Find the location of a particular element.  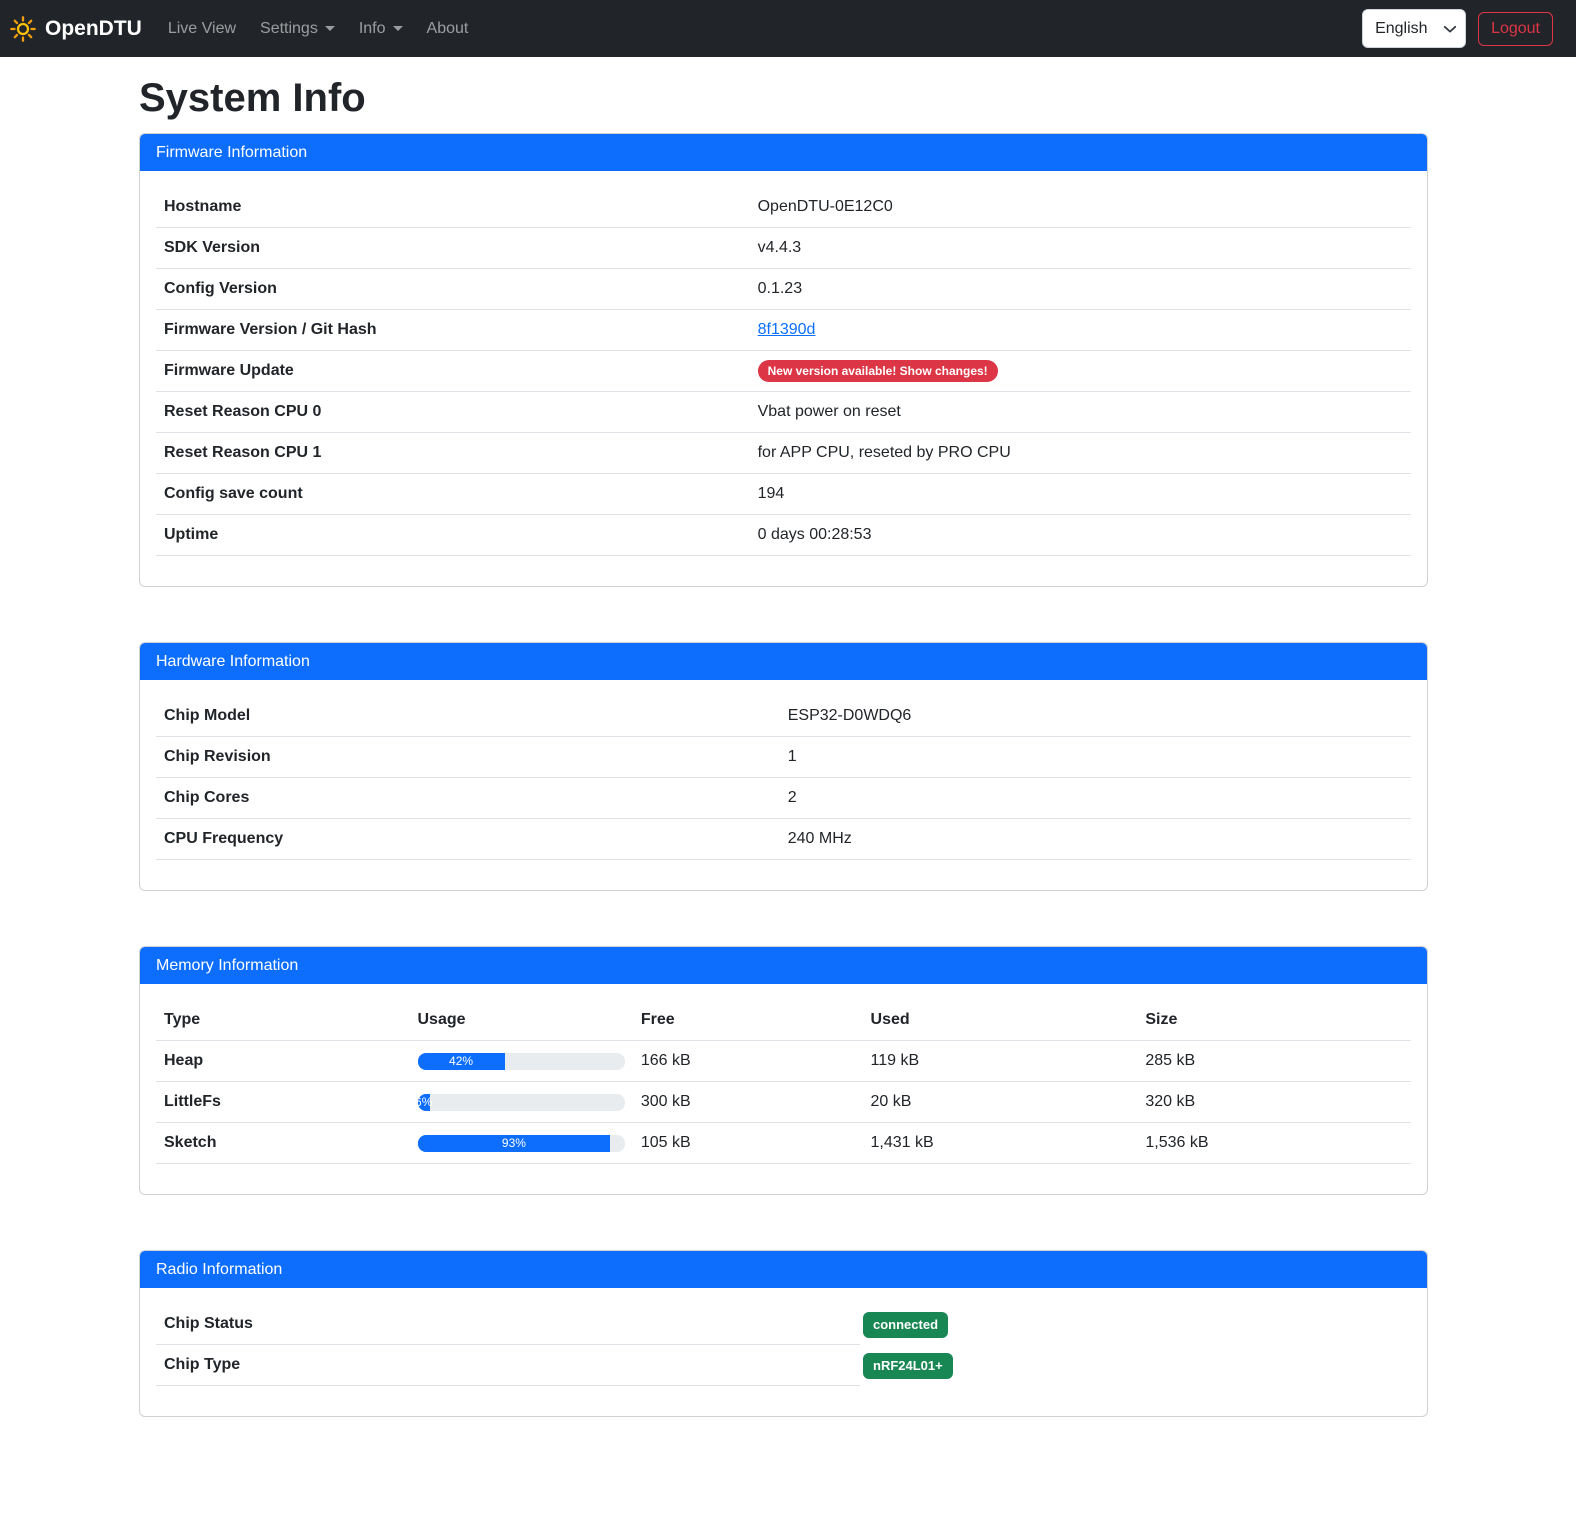

nav-links: Live View Settings Info About is located at coordinates (318, 29).